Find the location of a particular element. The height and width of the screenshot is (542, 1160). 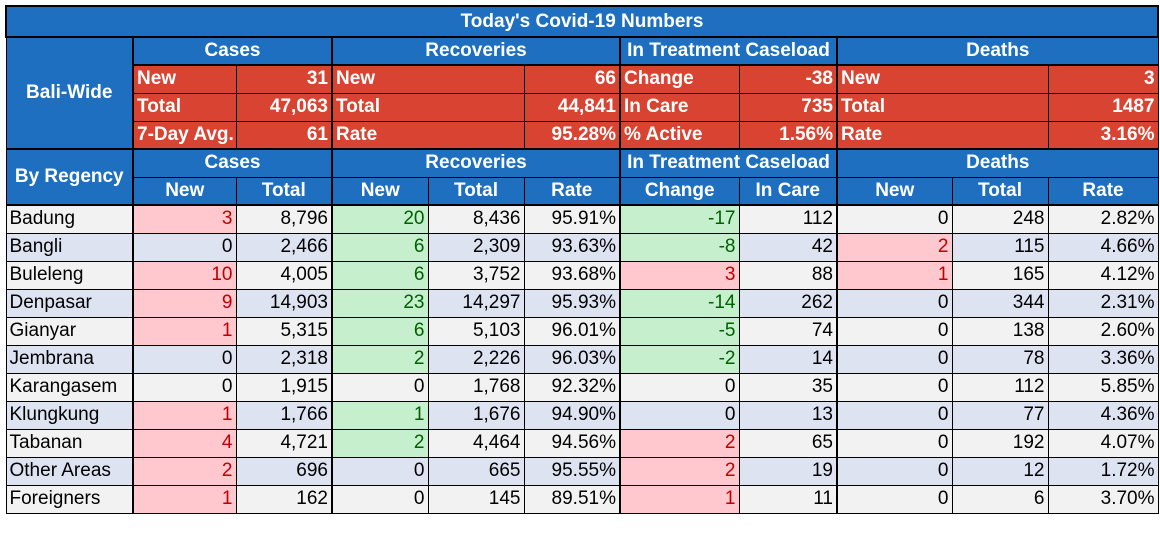

bw-value: 3.16% is located at coordinates (1103, 135).